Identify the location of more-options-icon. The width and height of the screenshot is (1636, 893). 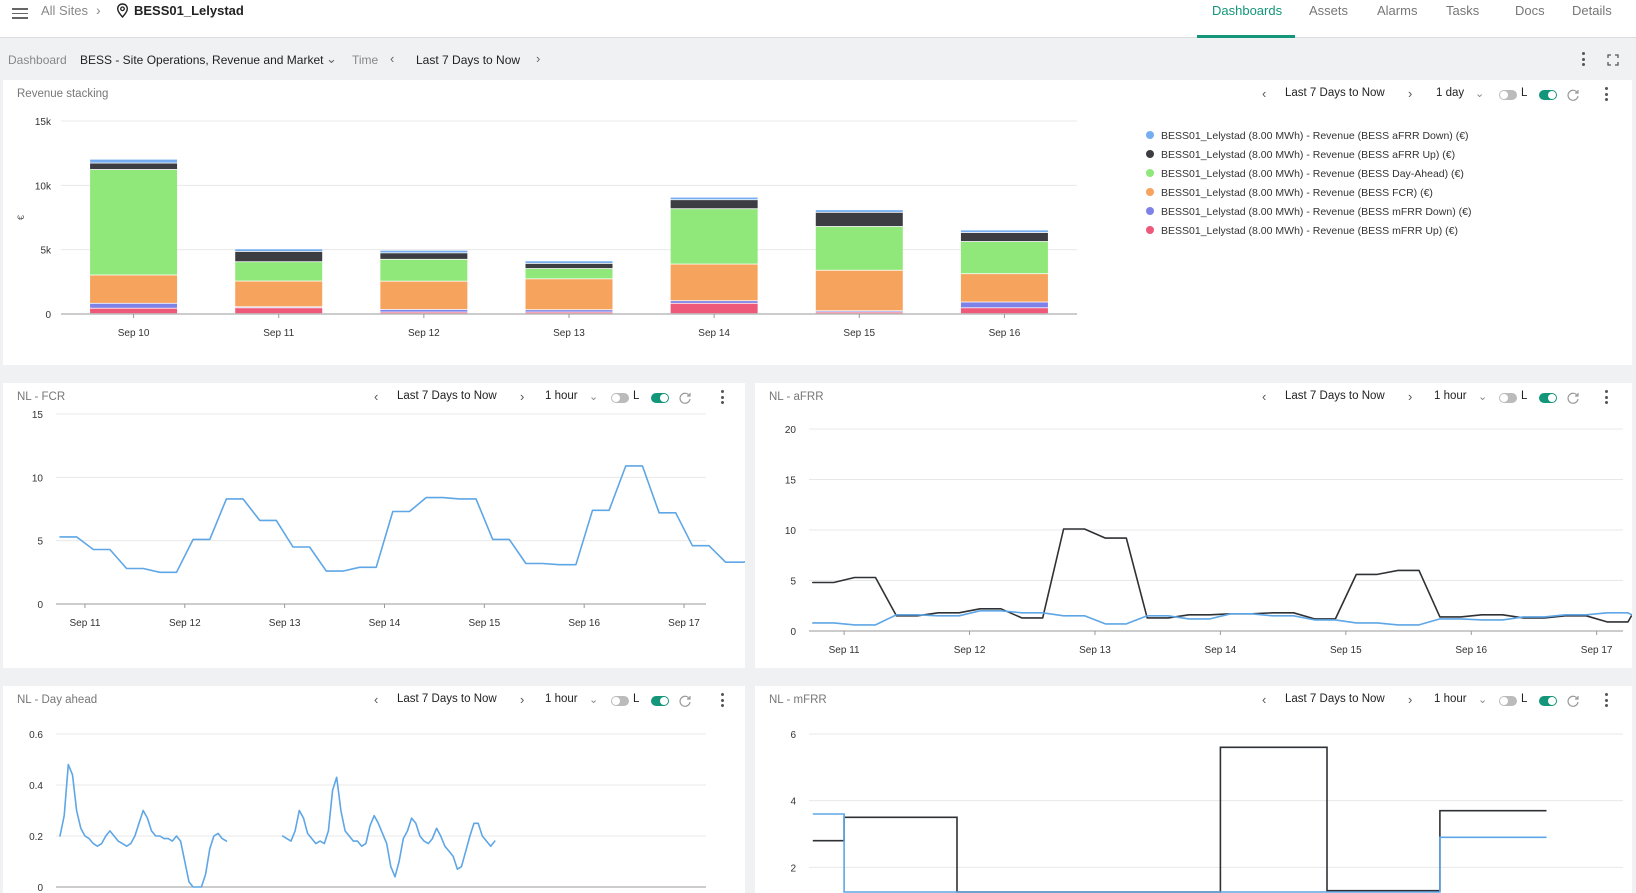
(1584, 60).